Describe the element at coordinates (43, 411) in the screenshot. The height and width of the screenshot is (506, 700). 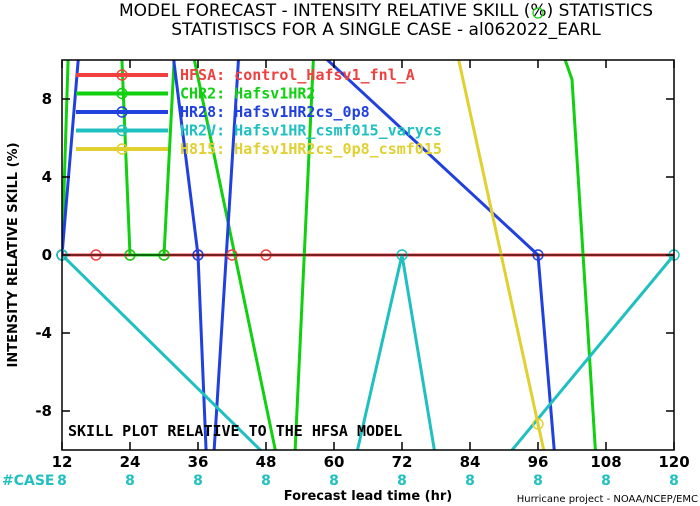
I see `y-tick-label: -8` at that location.